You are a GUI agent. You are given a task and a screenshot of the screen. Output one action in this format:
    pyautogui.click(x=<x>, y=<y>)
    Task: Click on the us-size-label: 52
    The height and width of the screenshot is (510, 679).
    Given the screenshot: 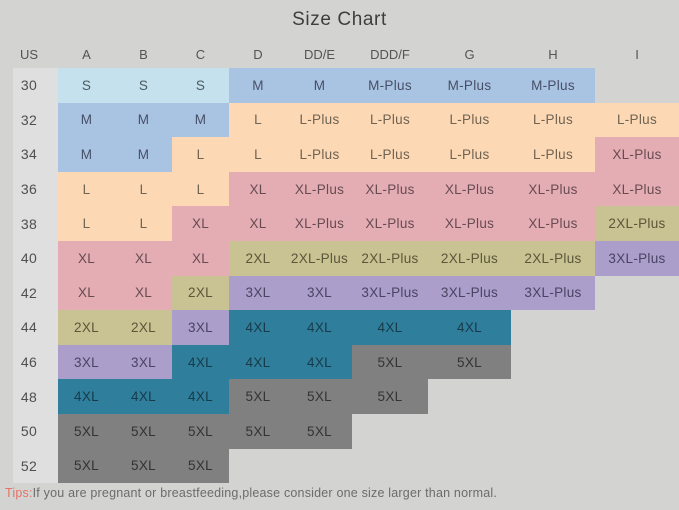 What is the action you would take?
    pyautogui.click(x=29, y=465)
    